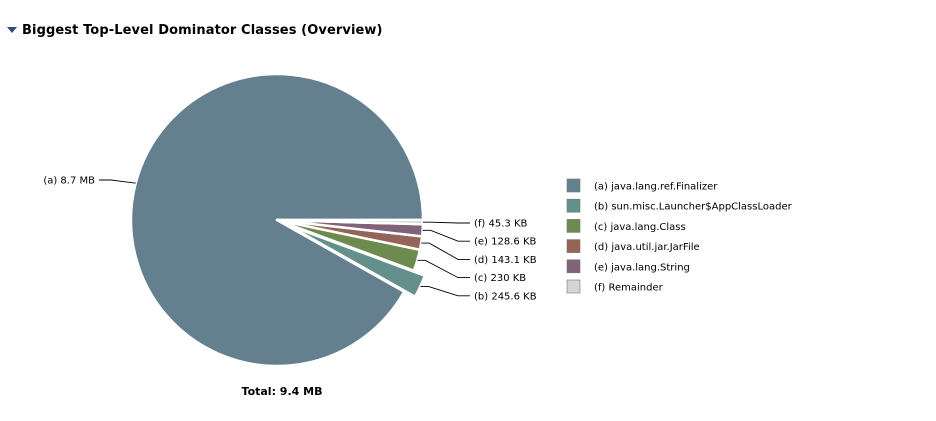 This screenshot has height=421, width=936. I want to click on chart-total: Total: 9.4 MB, so click(282, 391).